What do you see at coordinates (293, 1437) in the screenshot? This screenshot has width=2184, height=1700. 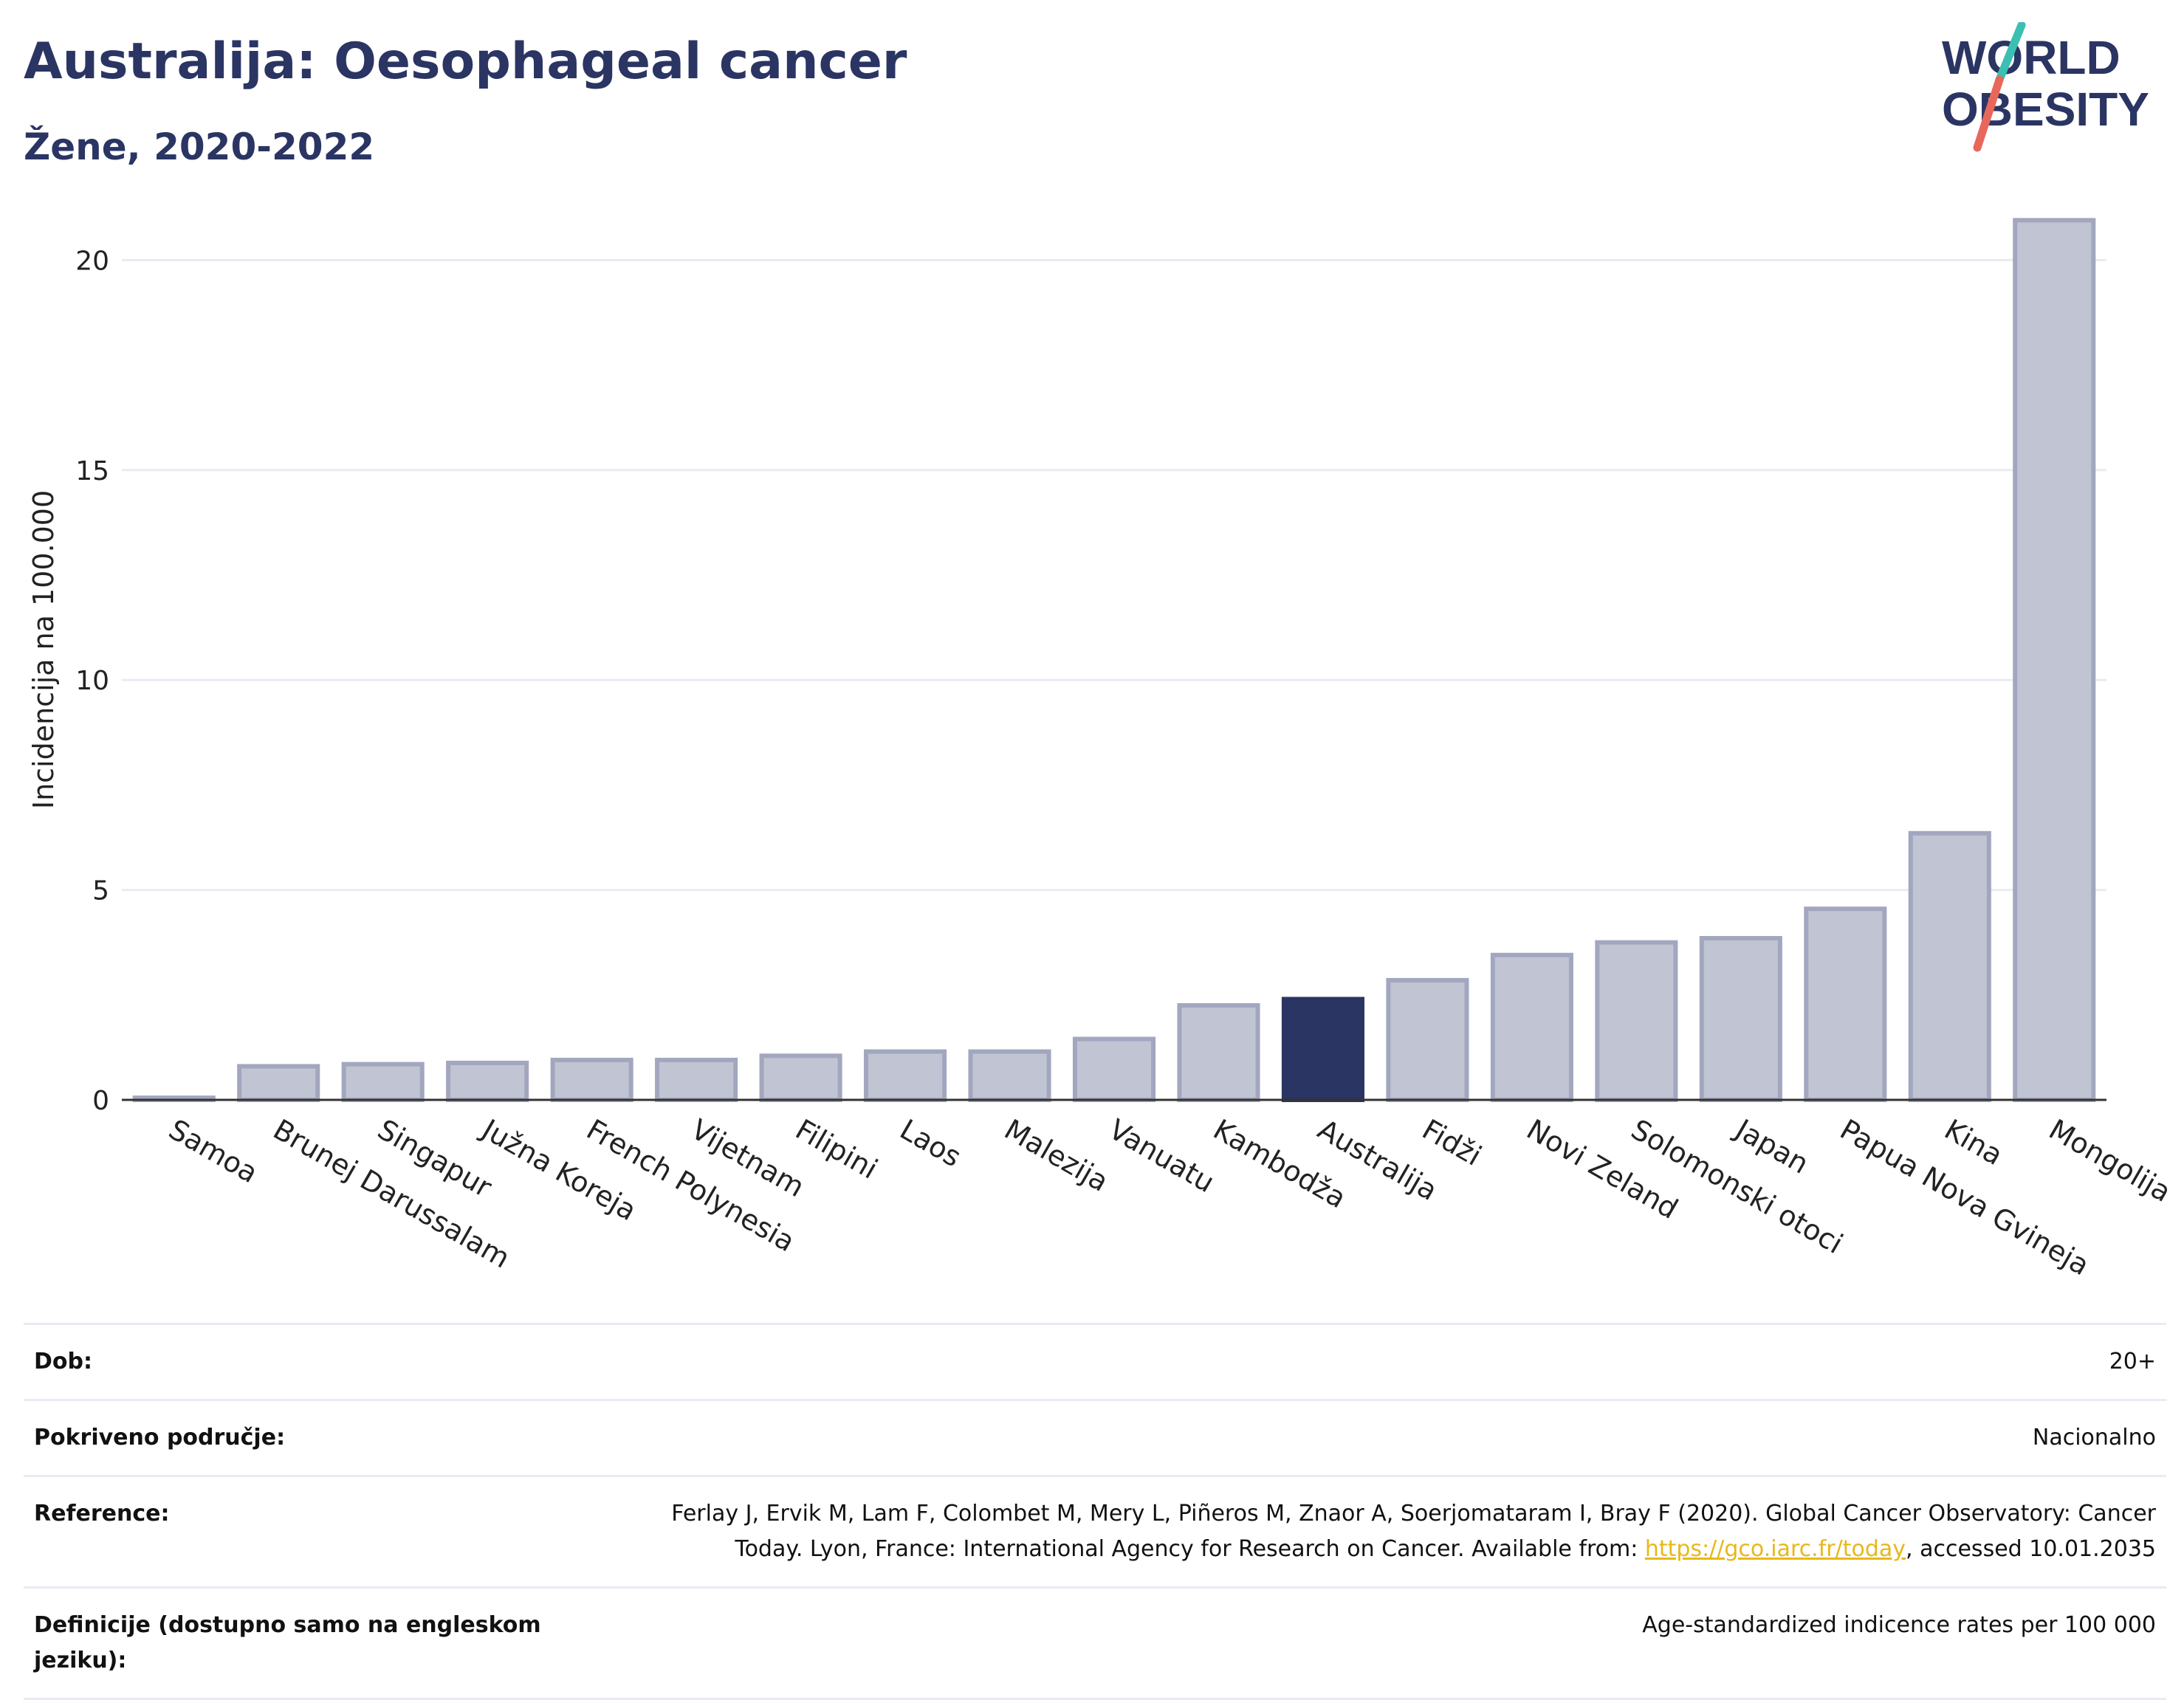 I see `meta-key: Pokriveno područje:` at bounding box center [293, 1437].